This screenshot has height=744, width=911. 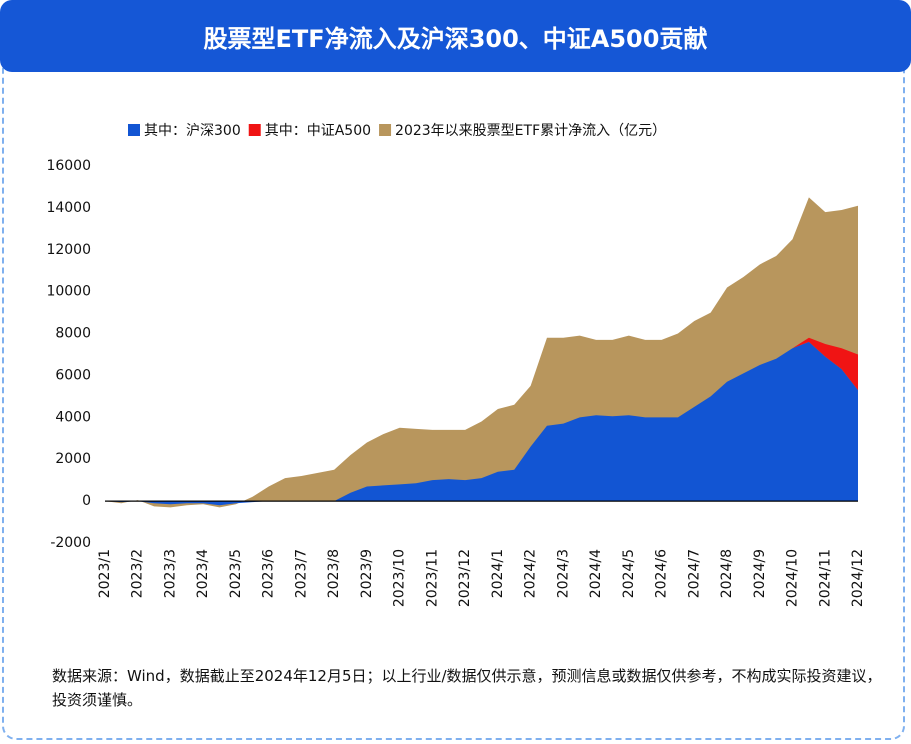 What do you see at coordinates (662, 573) in the screenshot?
I see `x-tick-label: 2024/6` at bounding box center [662, 573].